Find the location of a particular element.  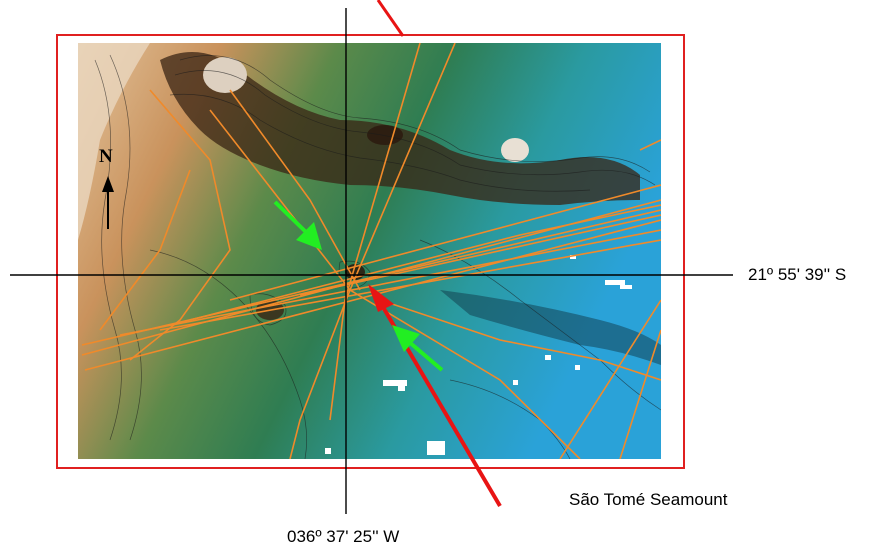

red-pointer-top is located at coordinates (390, 18).